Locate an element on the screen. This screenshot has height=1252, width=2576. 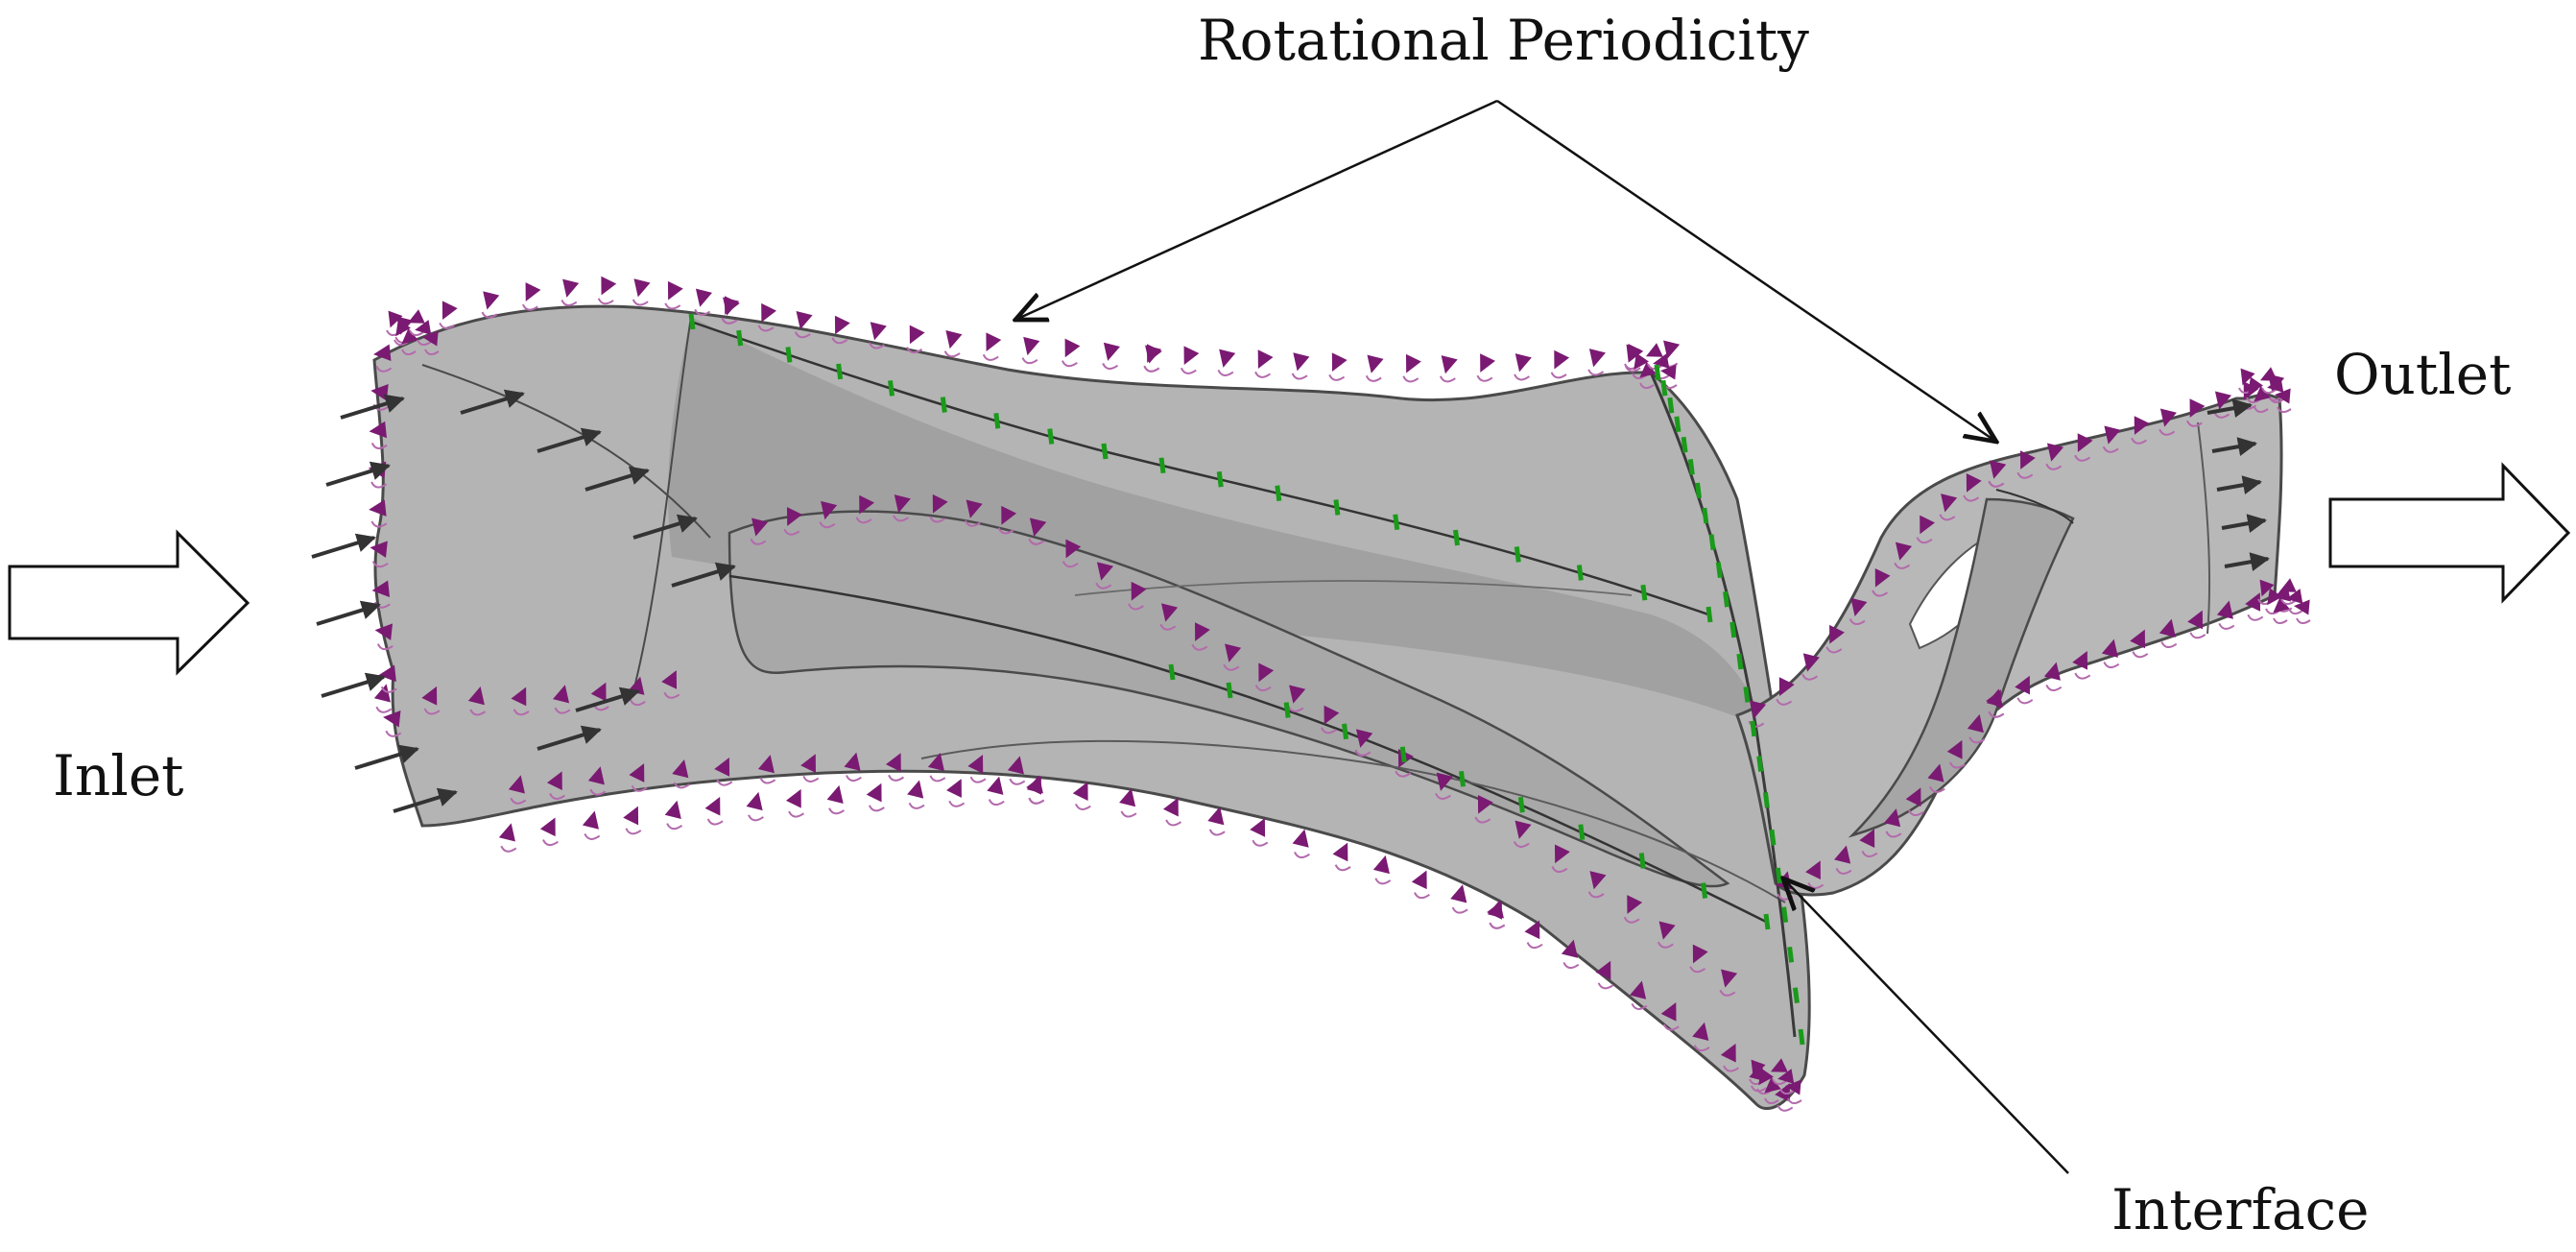
leader-line-periodicity-left is located at coordinates (1256, 209).